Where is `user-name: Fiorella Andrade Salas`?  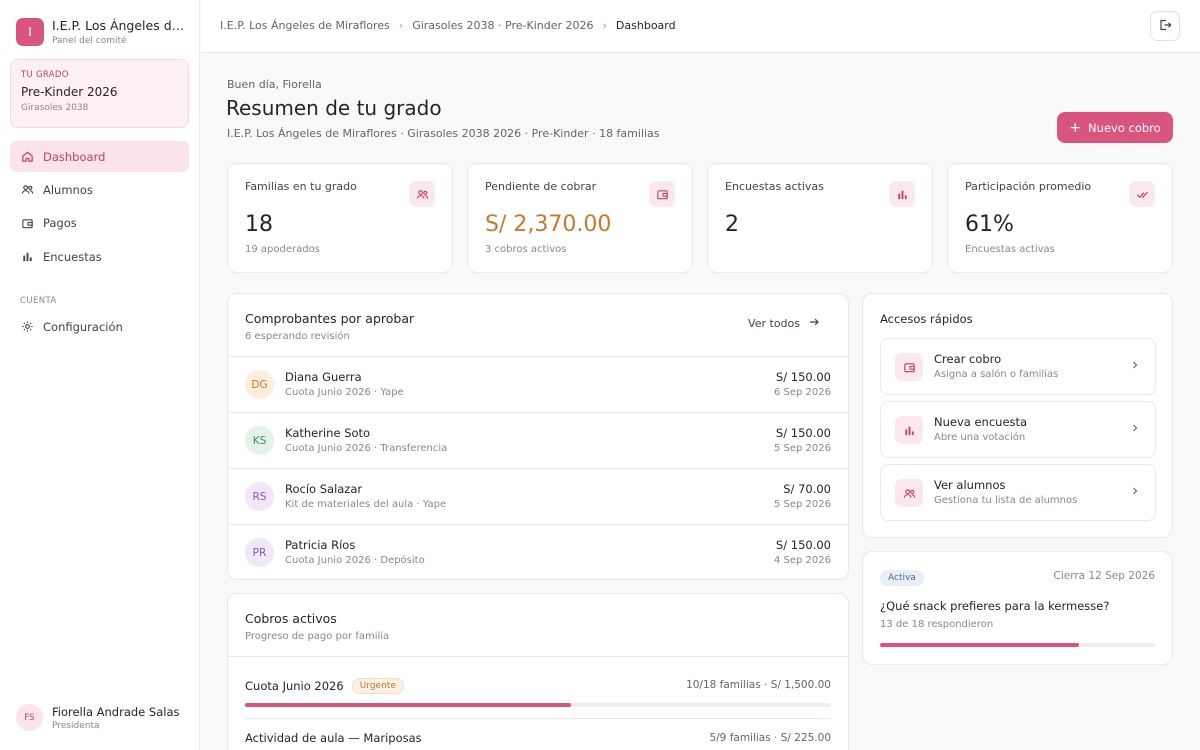
user-name: Fiorella Andrade Salas is located at coordinates (116, 711).